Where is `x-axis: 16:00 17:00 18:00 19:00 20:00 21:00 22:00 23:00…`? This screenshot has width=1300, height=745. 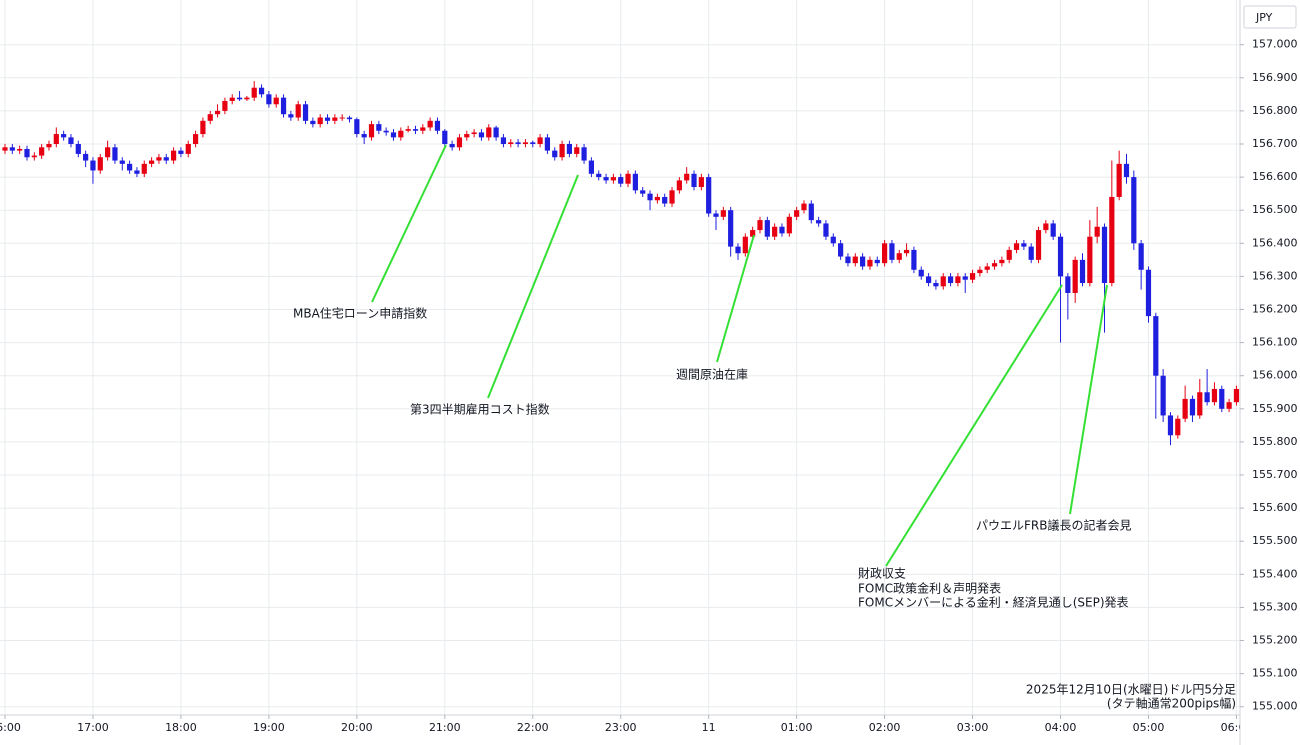 x-axis: 16:00 17:00 18:00 19:00 20:00 21:00 22:00 23:00… is located at coordinates (626, 724).